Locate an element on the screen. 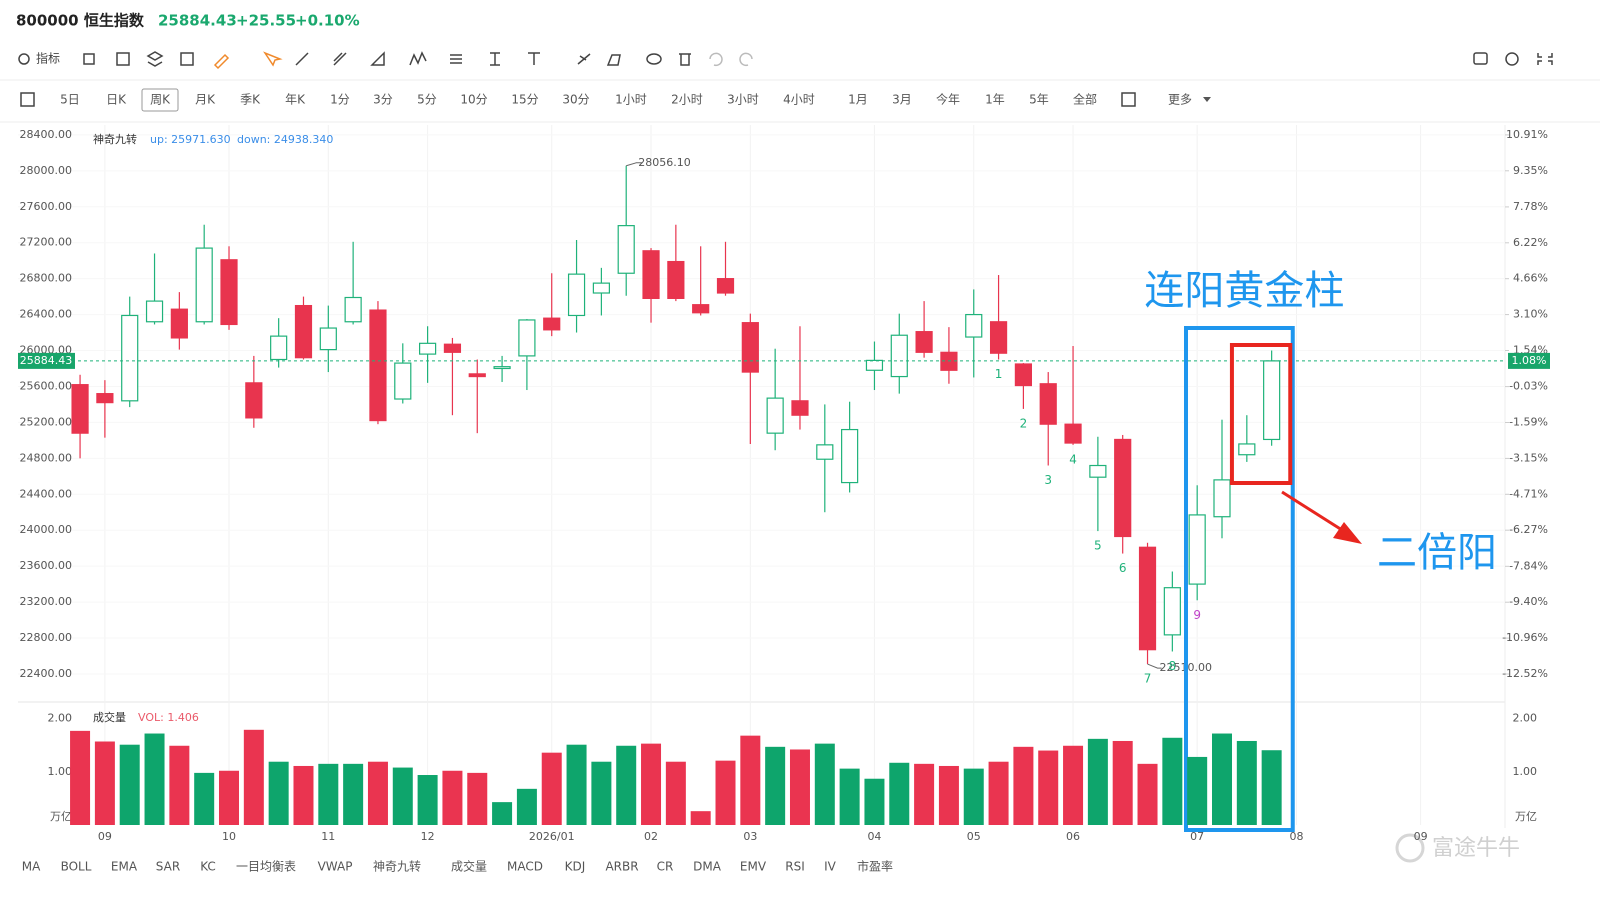 This screenshot has height=900, width=1600. timeframe-tab: 日K is located at coordinates (116, 100).